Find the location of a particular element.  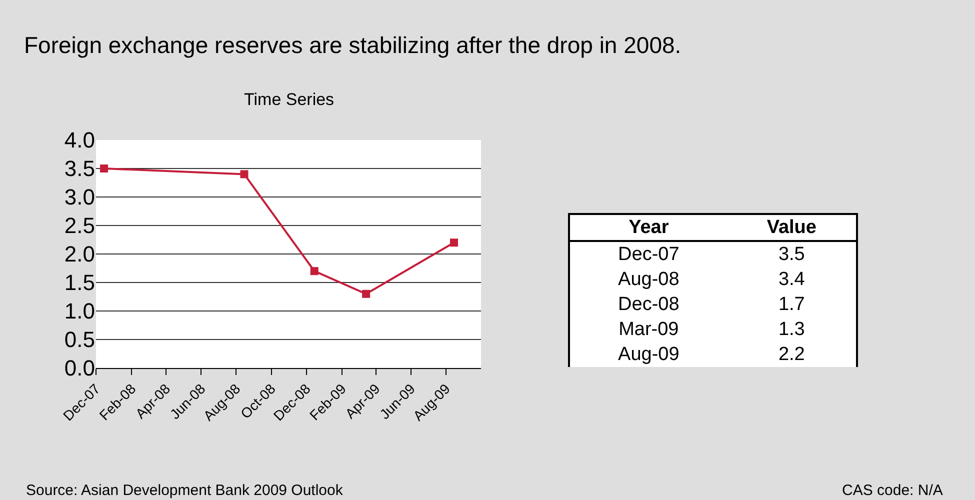

y-tick-label: 2.0 is located at coordinates (79, 254).